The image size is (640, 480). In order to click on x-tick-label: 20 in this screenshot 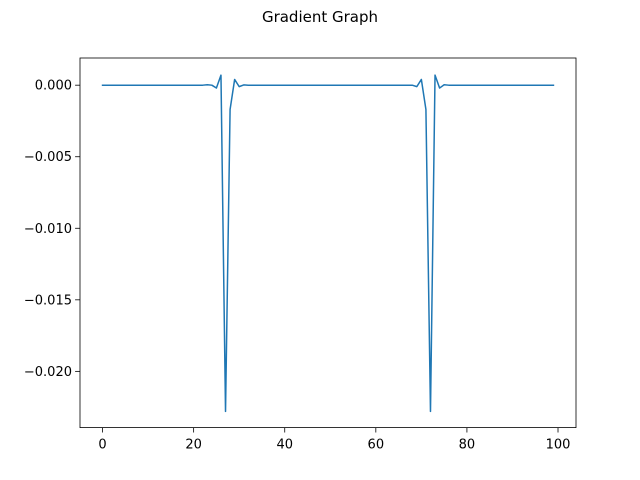, I will do `click(193, 445)`.